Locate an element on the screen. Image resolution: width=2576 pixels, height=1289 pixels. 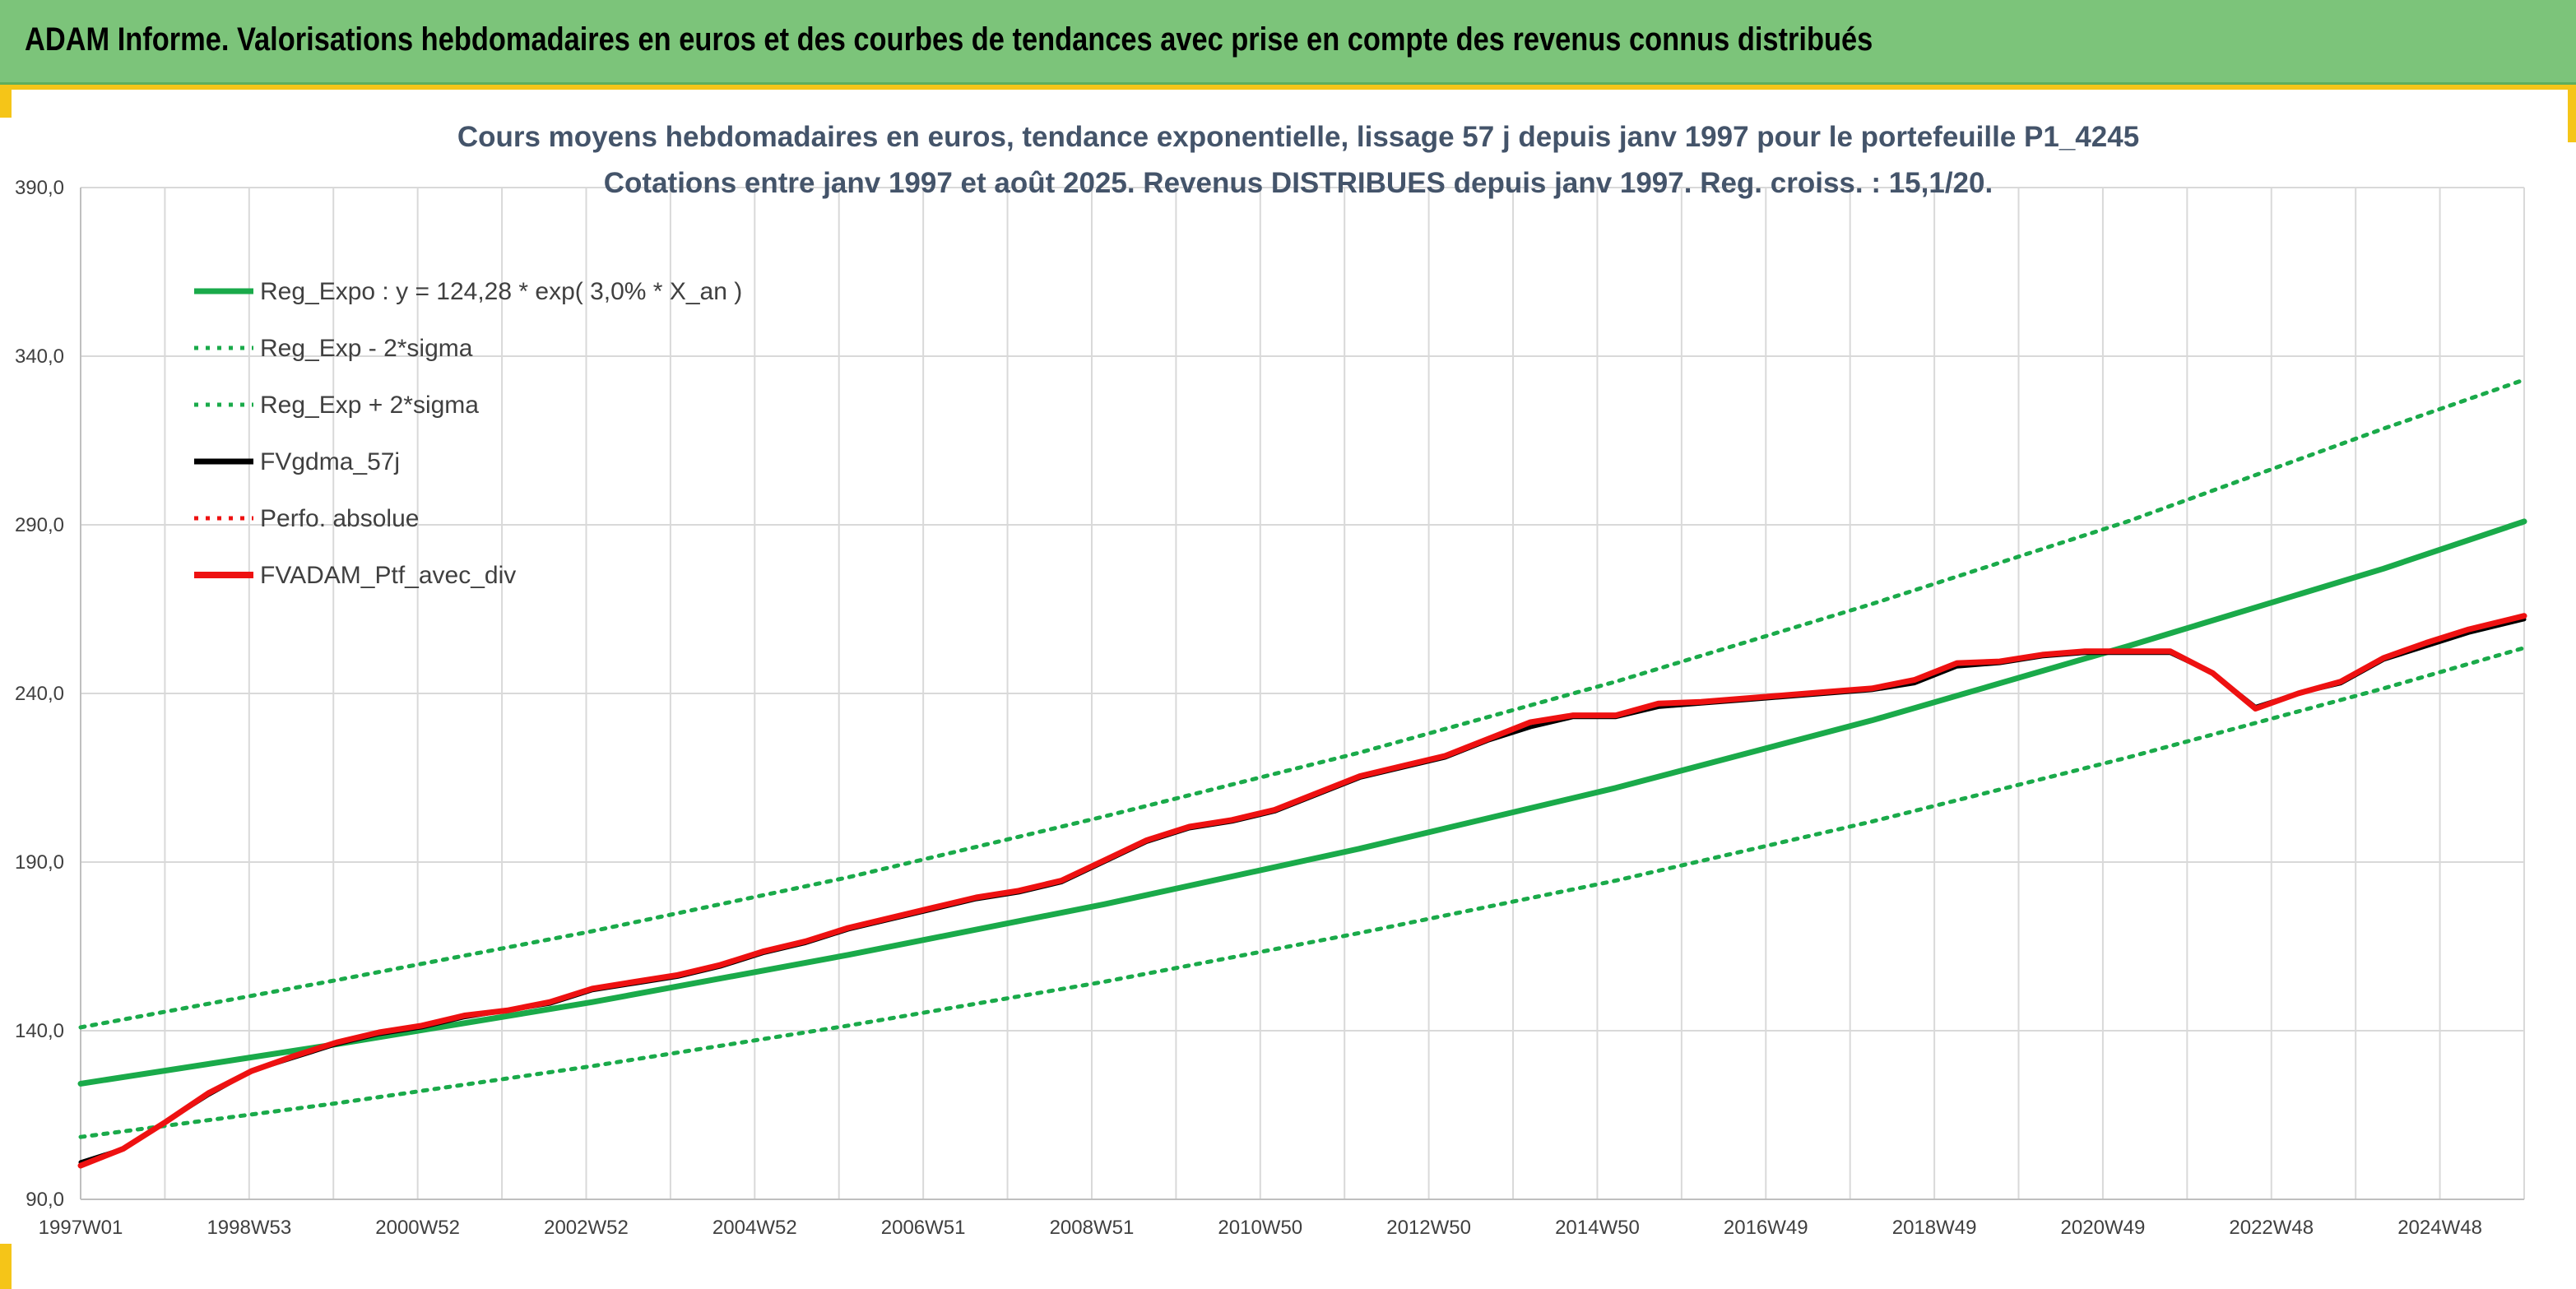
x-tick-label: 1998W53 is located at coordinates (249, 1228).